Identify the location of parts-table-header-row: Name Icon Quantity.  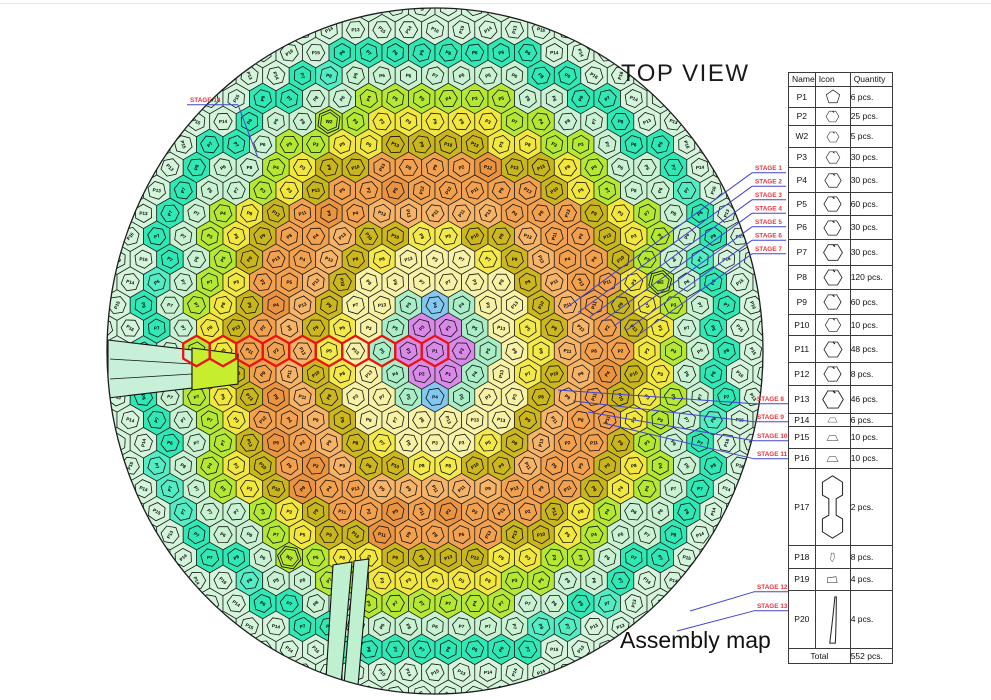
(840, 79).